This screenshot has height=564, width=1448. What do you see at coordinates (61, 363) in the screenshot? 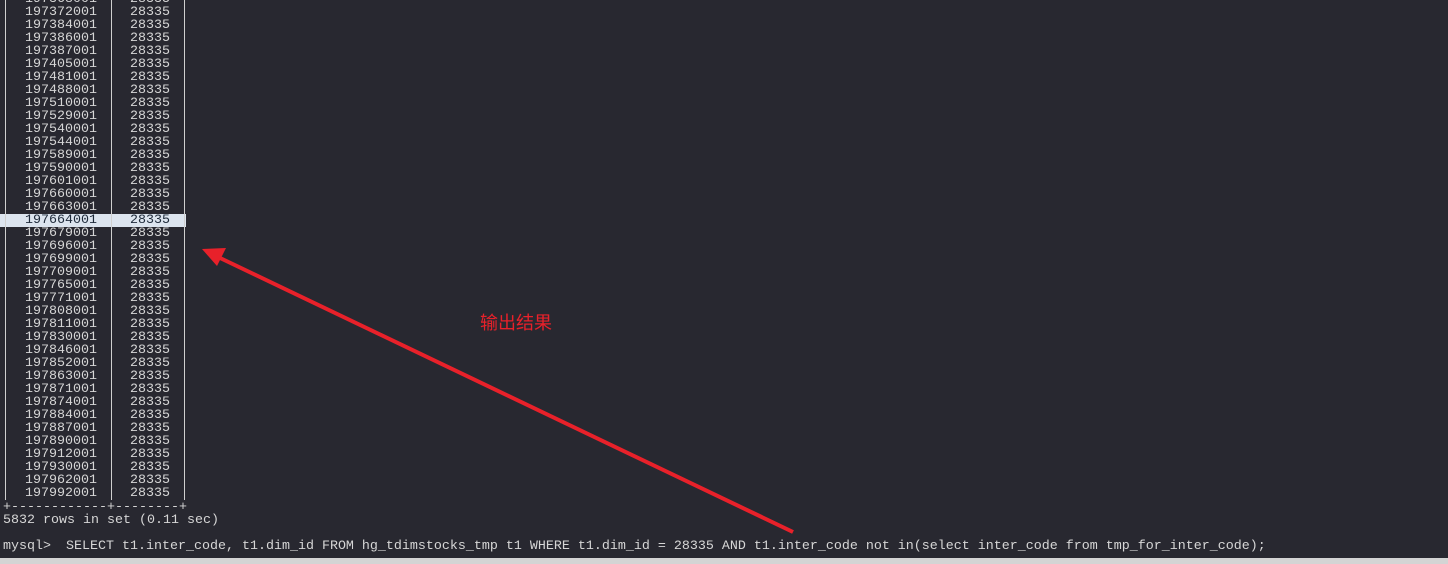
I see `inter-code-cell: 197852001` at bounding box center [61, 363].